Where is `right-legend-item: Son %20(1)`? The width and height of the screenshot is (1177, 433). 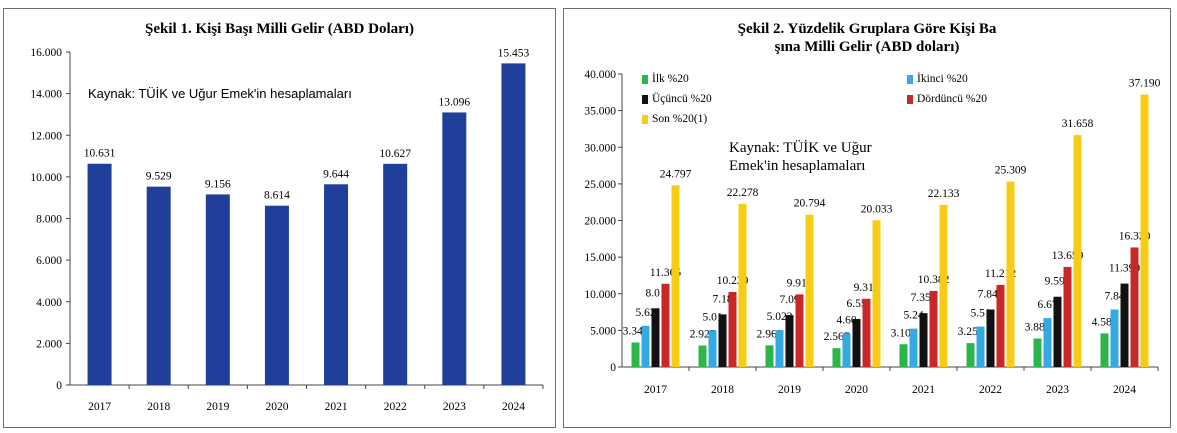 right-legend-item: Son %20(1) is located at coordinates (674, 119).